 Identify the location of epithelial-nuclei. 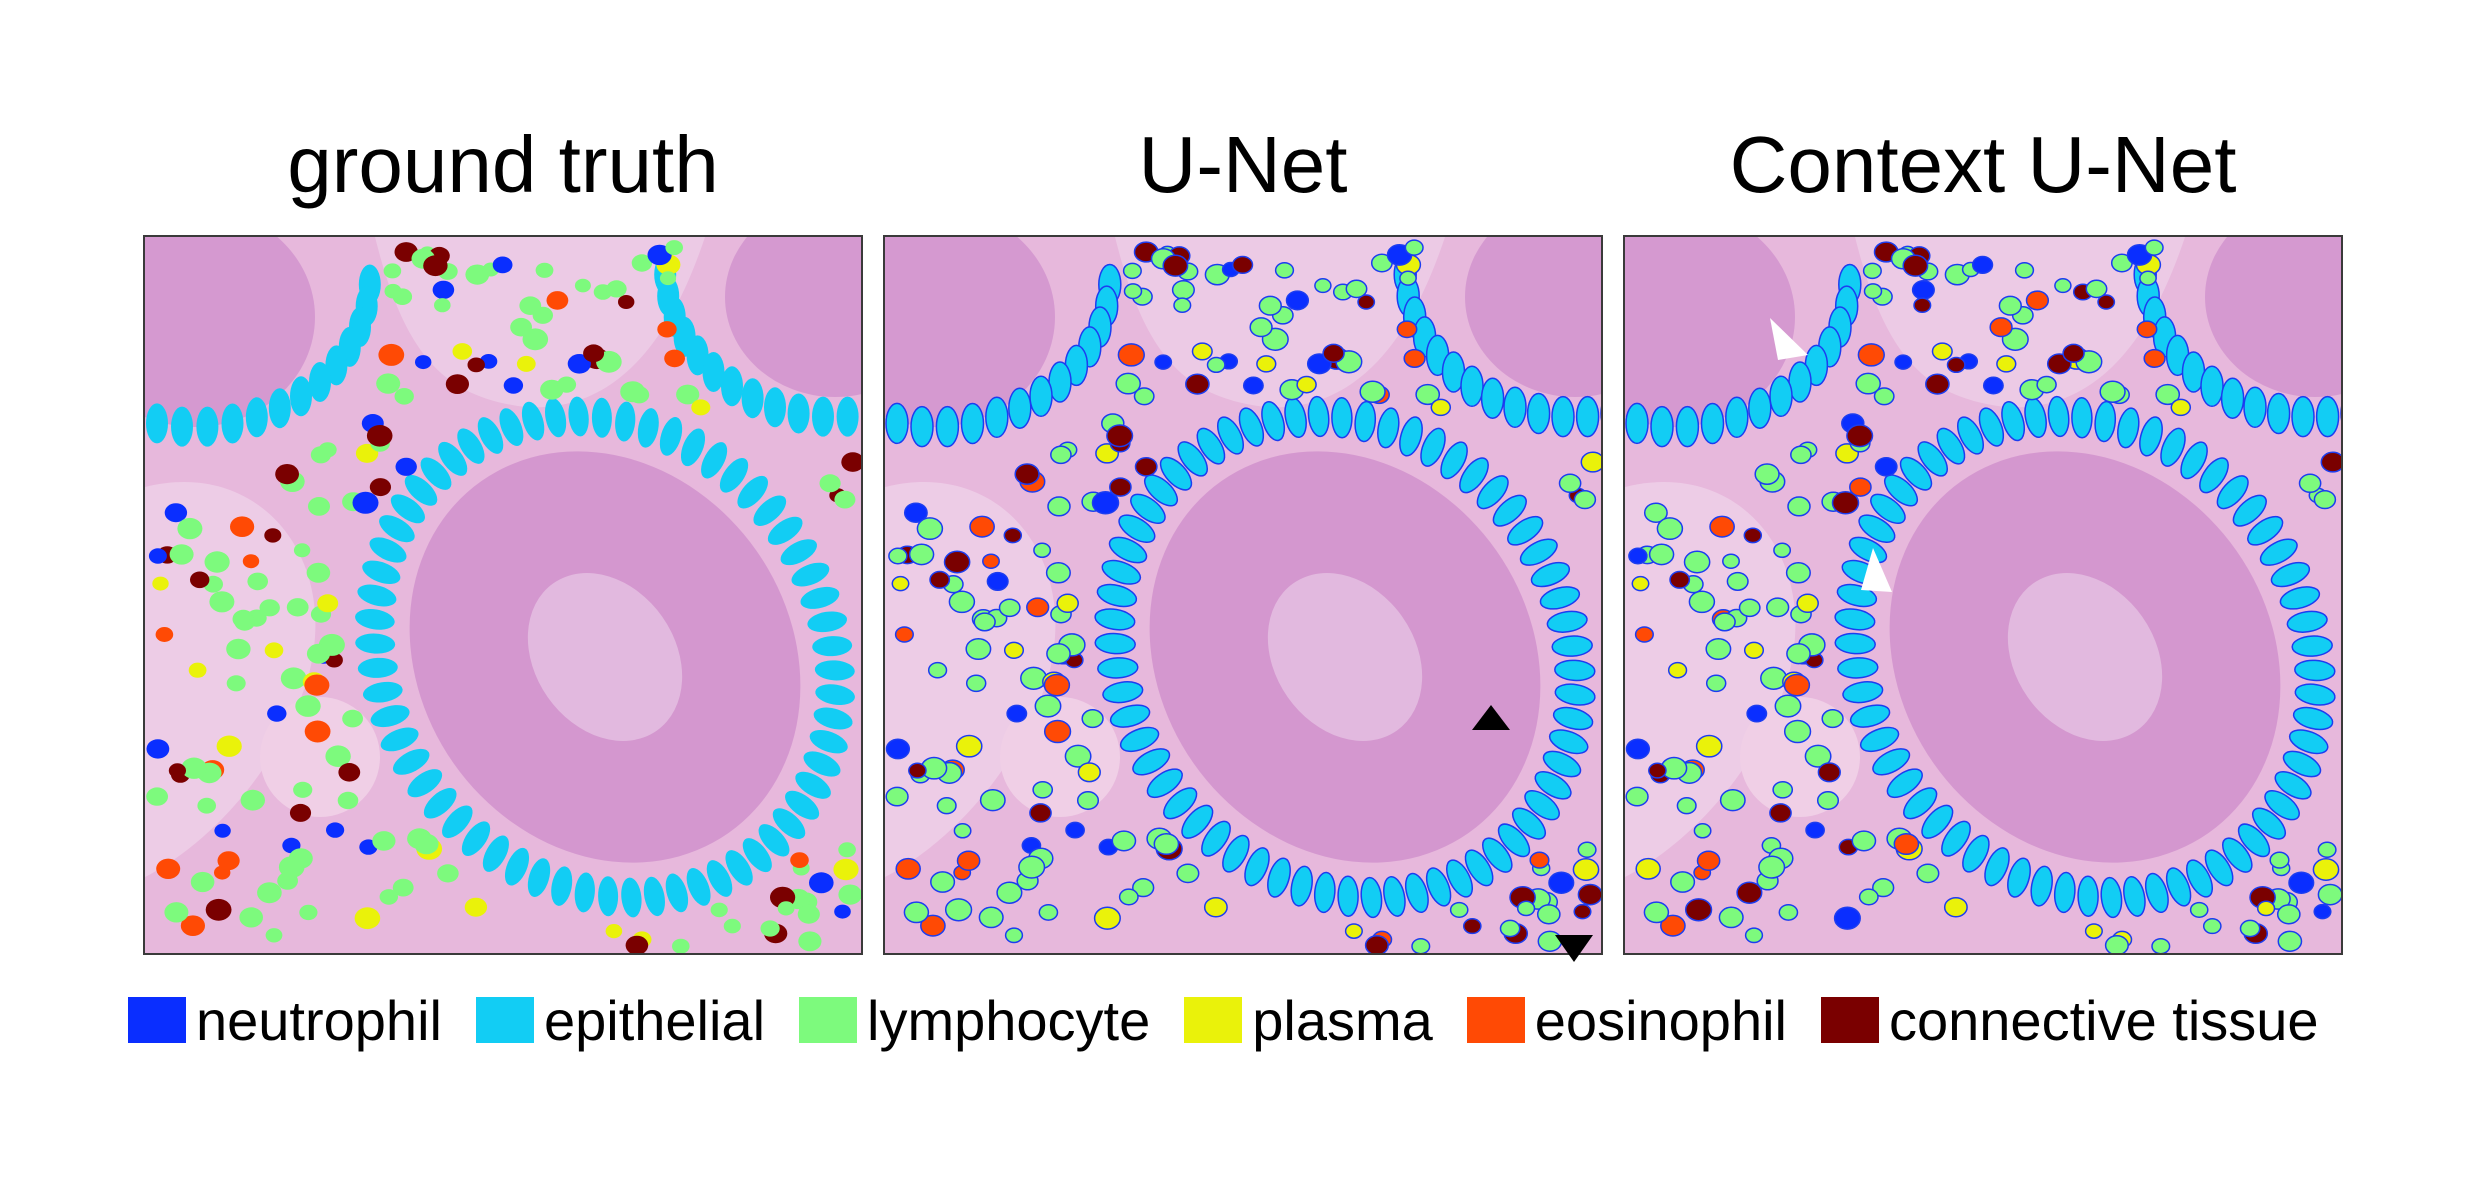
(1345, 657).